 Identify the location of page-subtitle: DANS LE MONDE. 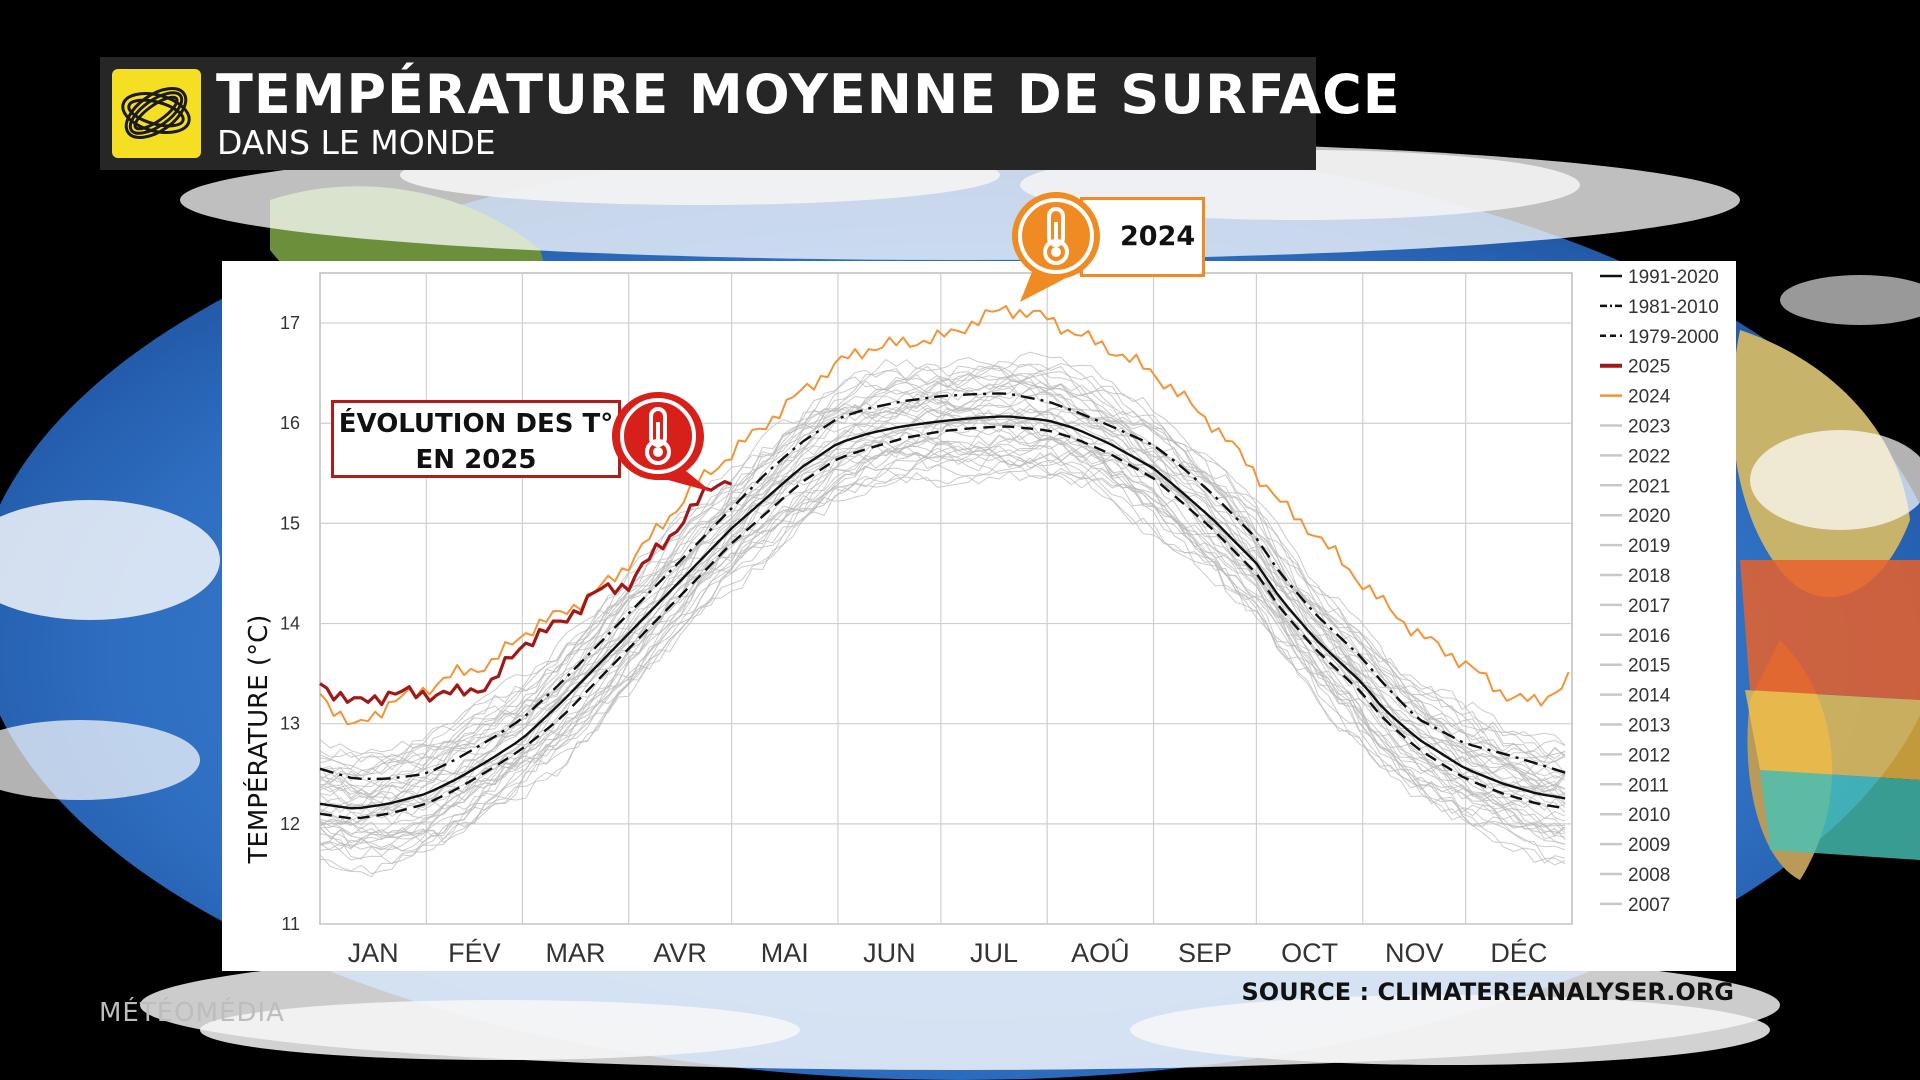
(356, 142).